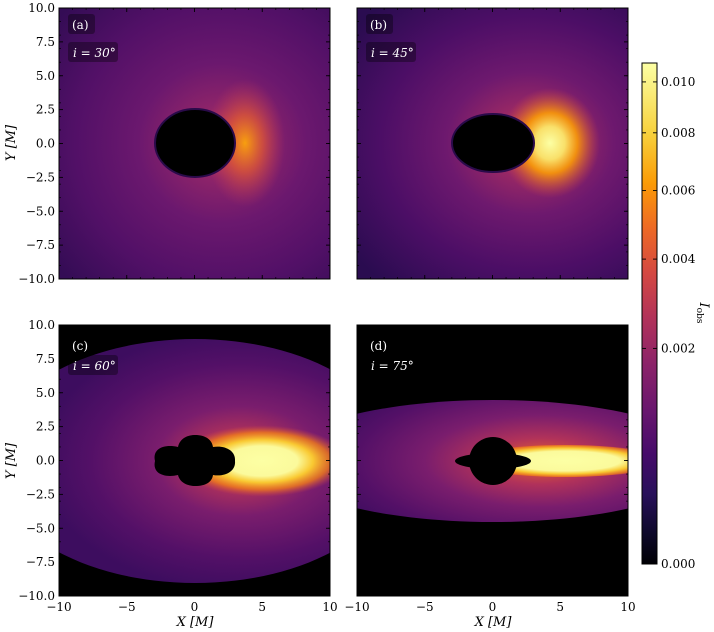 The image size is (714, 632). What do you see at coordinates (11, 460) in the screenshot?
I see `y-axis-label-bottom: Y [M]` at bounding box center [11, 460].